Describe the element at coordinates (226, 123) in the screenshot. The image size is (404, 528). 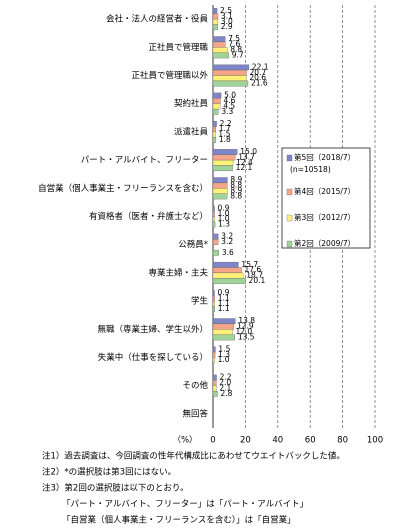
I see `value-label: 2.2` at that location.